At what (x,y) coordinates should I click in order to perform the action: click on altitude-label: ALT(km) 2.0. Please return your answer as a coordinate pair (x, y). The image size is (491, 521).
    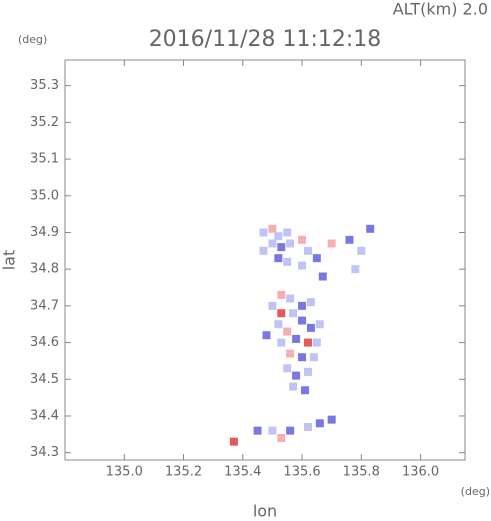
    Looking at the image, I should click on (440, 9).